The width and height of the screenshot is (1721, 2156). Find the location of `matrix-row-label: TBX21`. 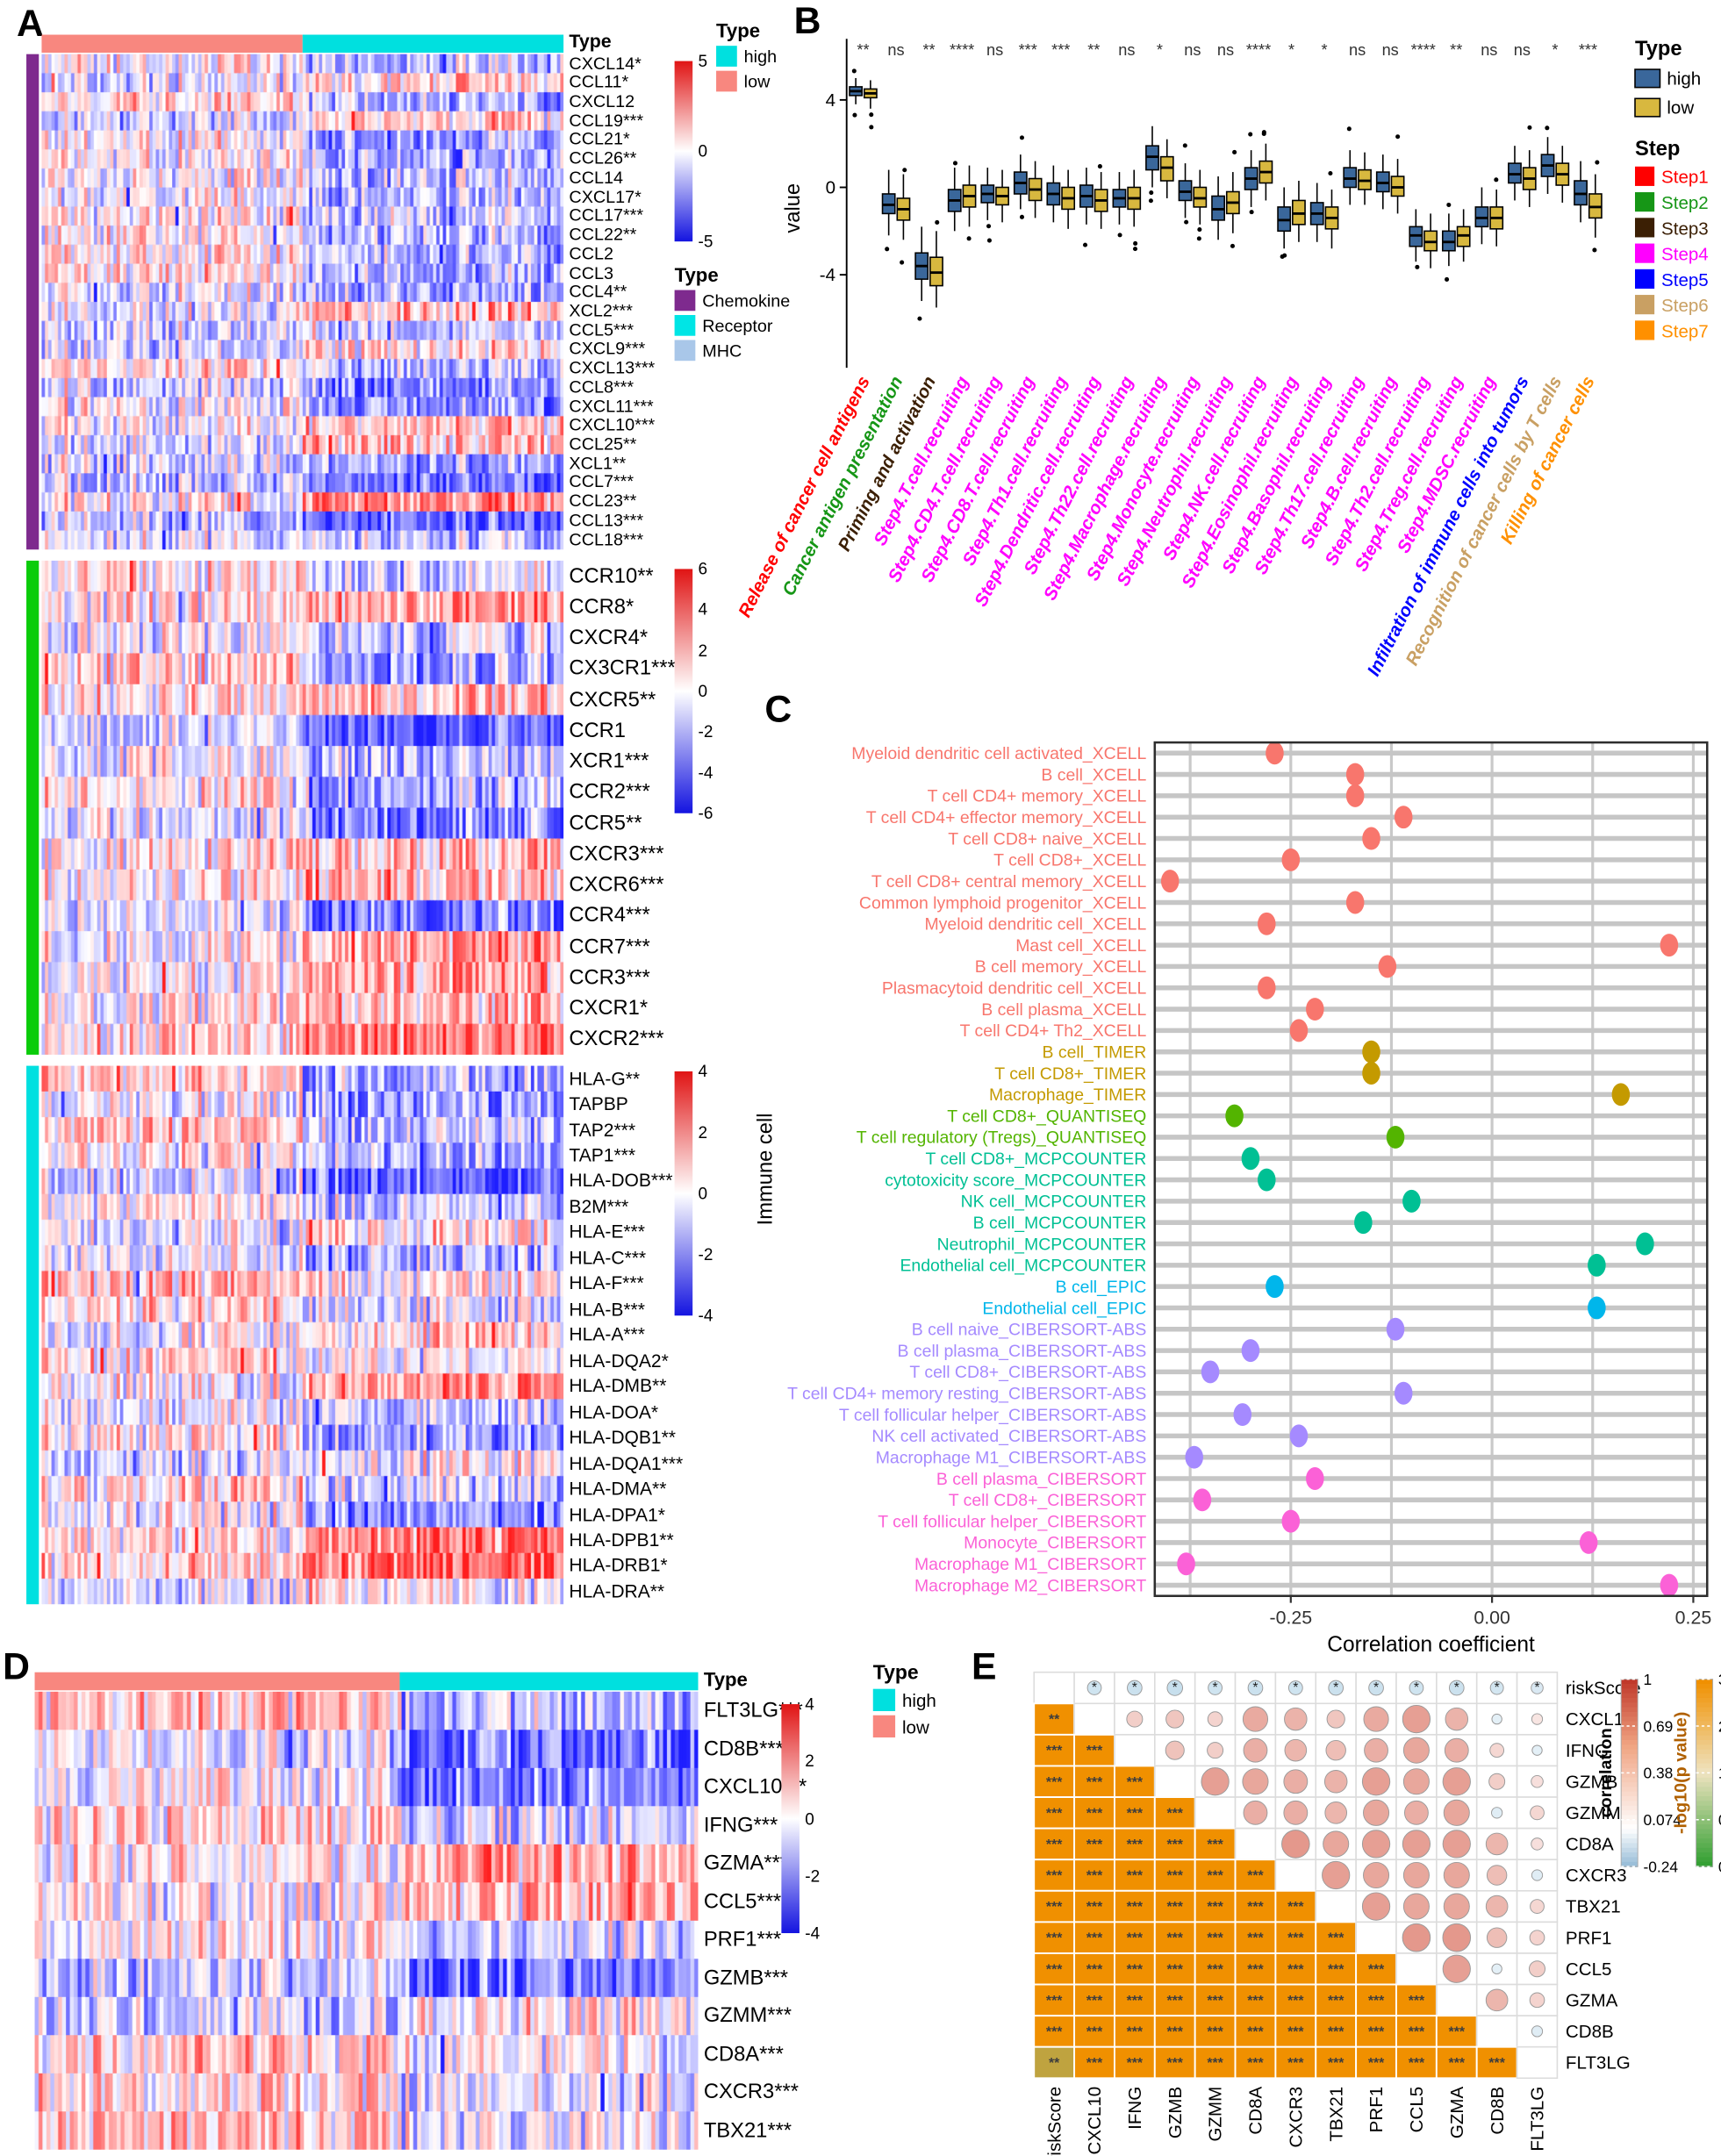

matrix-row-label: TBX21 is located at coordinates (1593, 1907).